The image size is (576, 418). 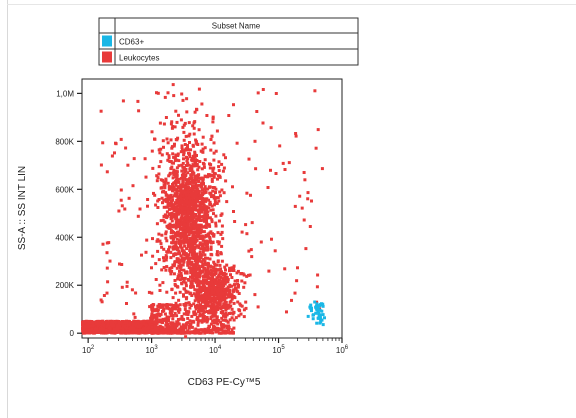 I want to click on y-tick-label: 200K, so click(x=64, y=285).